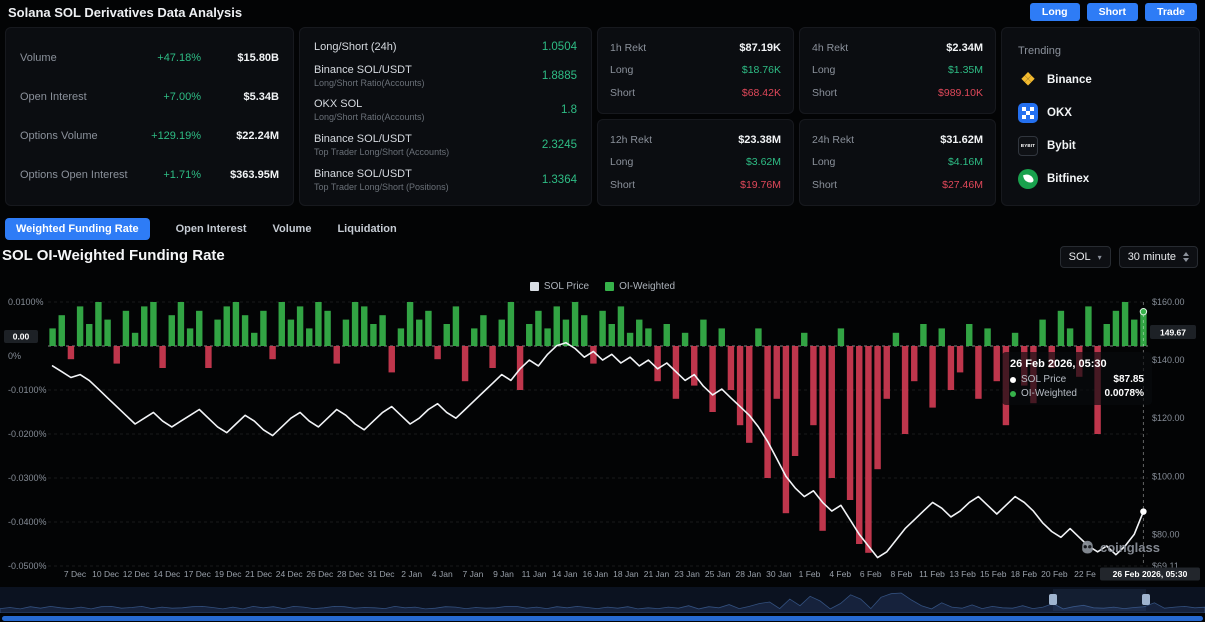 Image resolution: width=1205 pixels, height=622 pixels. Describe the element at coordinates (445, 47) in the screenshot. I see `ratio-row: Long/Short (24h) 1.0504` at that location.